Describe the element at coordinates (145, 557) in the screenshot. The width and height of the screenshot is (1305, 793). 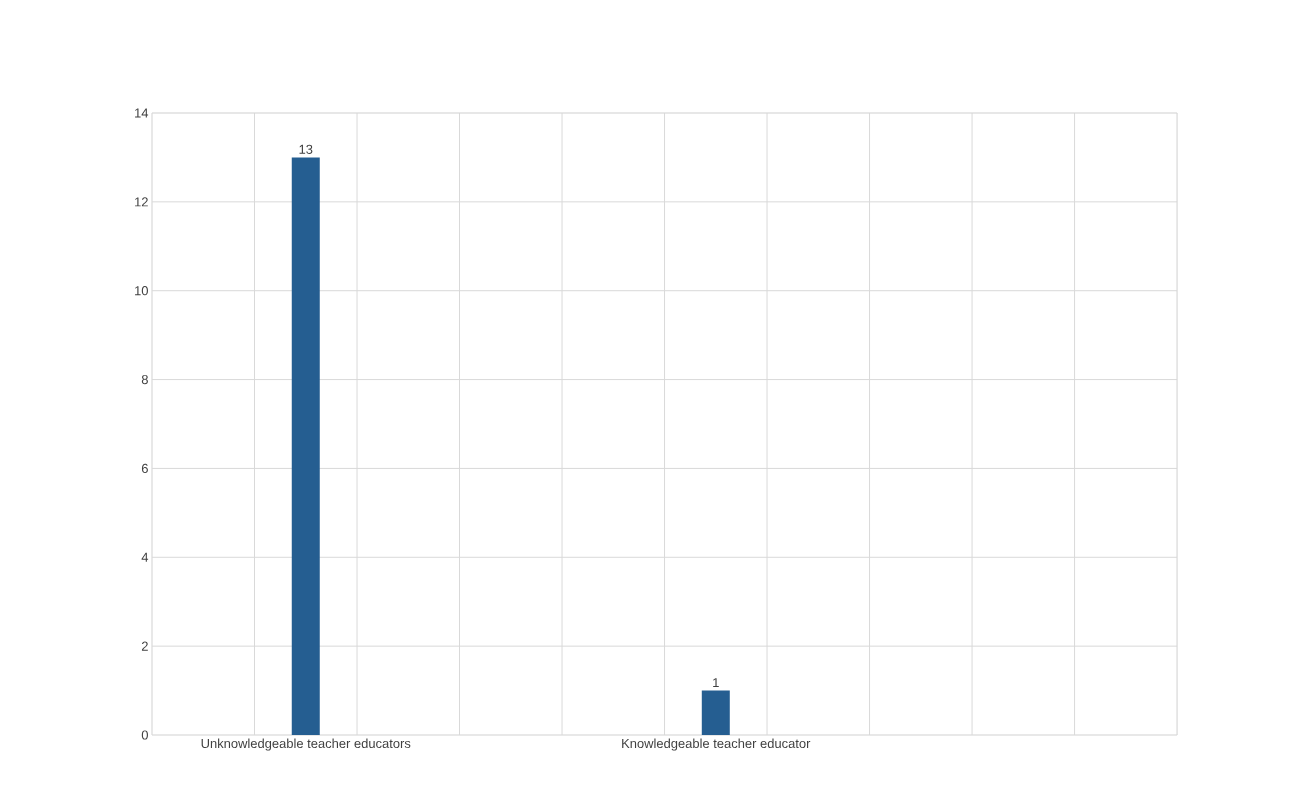
I see `y-tick-label: 4` at that location.